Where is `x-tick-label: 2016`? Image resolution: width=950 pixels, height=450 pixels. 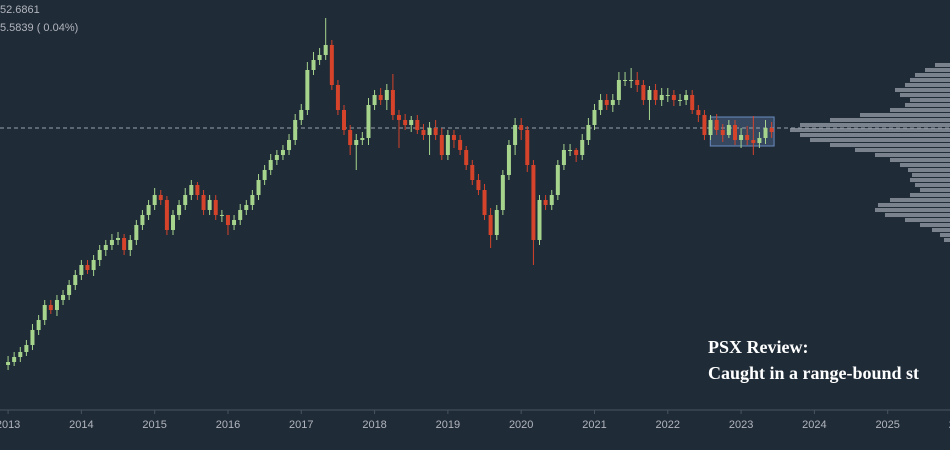
x-tick-label: 2016 is located at coordinates (228, 425).